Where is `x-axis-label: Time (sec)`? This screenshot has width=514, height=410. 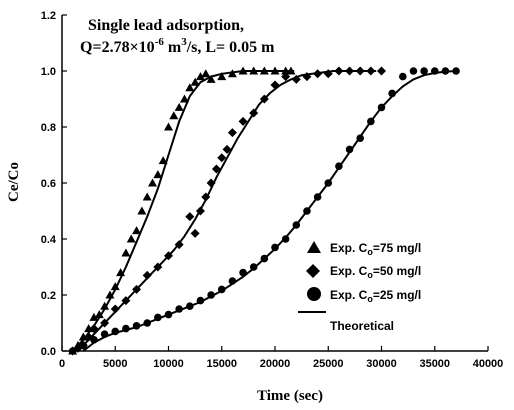 x-axis-label: Time (sec) is located at coordinates (290, 396).